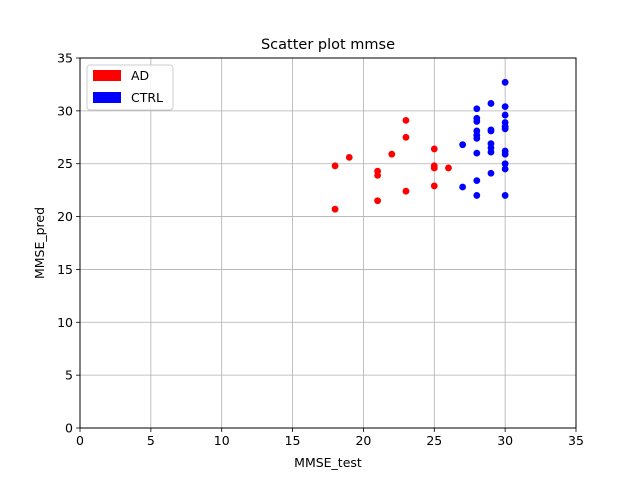 The height and width of the screenshot is (480, 640). What do you see at coordinates (420, 145) in the screenshot?
I see `data-markers` at bounding box center [420, 145].